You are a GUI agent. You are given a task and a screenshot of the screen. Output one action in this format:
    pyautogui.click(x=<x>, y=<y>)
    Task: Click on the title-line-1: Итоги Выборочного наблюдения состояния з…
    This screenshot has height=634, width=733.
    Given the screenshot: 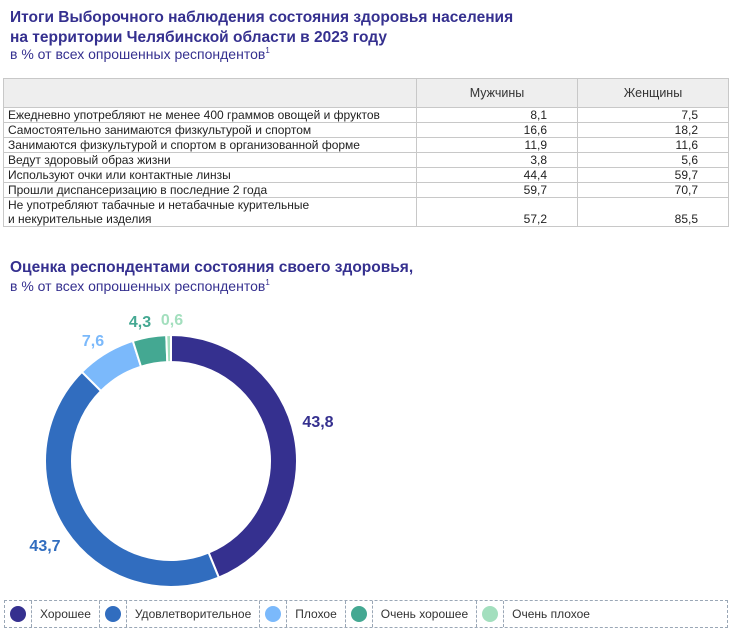 What is the action you would take?
    pyautogui.click(x=262, y=17)
    